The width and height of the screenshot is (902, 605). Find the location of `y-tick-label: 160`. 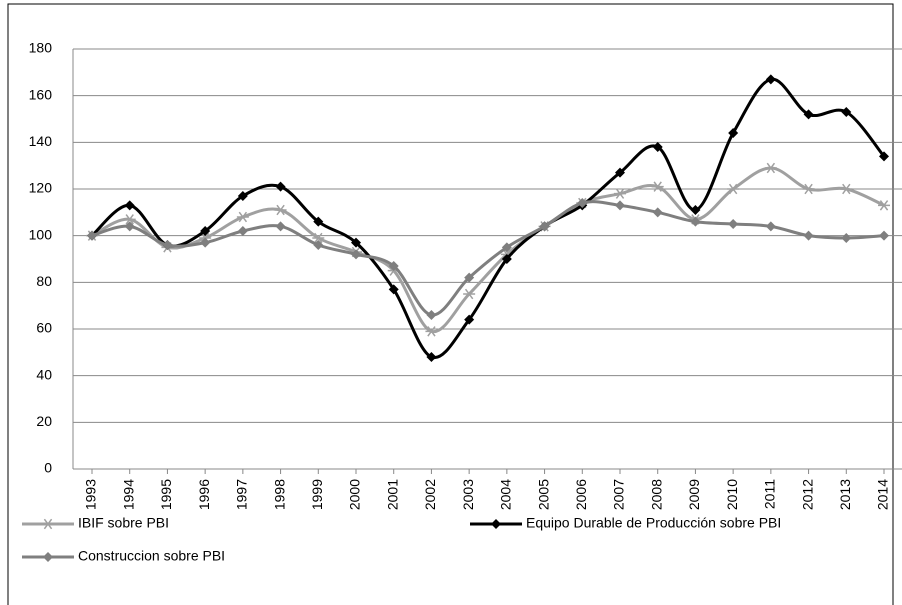

y-tick-label: 160 is located at coordinates (41, 94).